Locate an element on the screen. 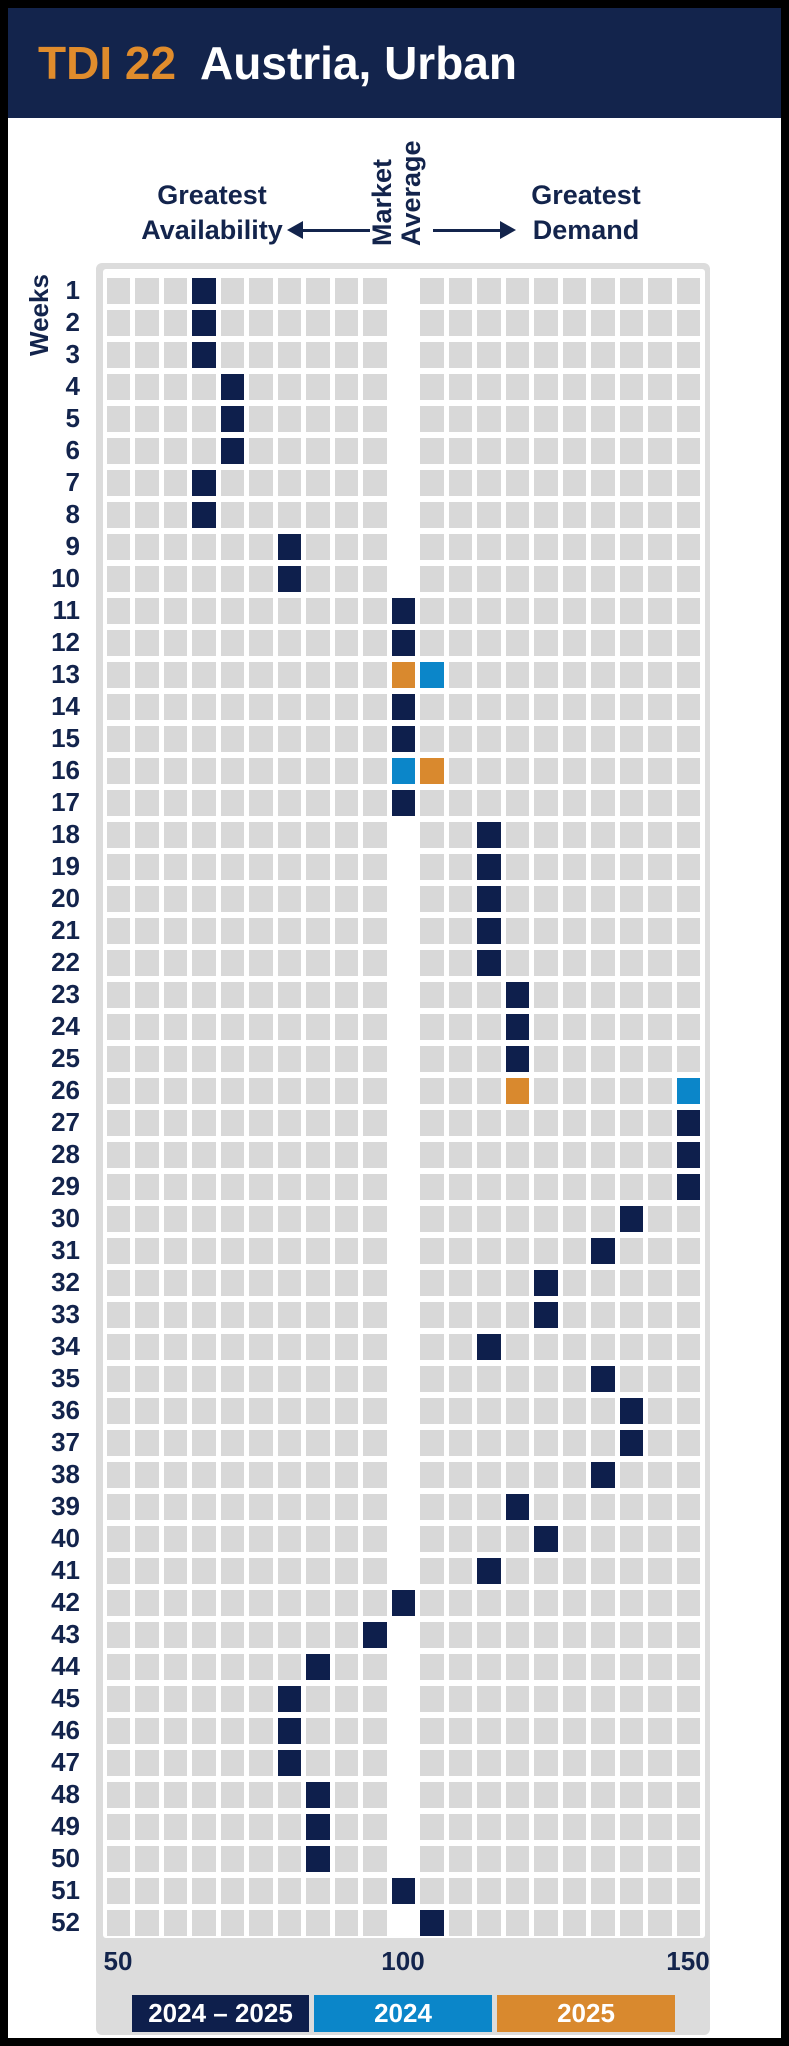 This screenshot has height=2046, width=789. week-label: 39 is located at coordinates (65, 1506).